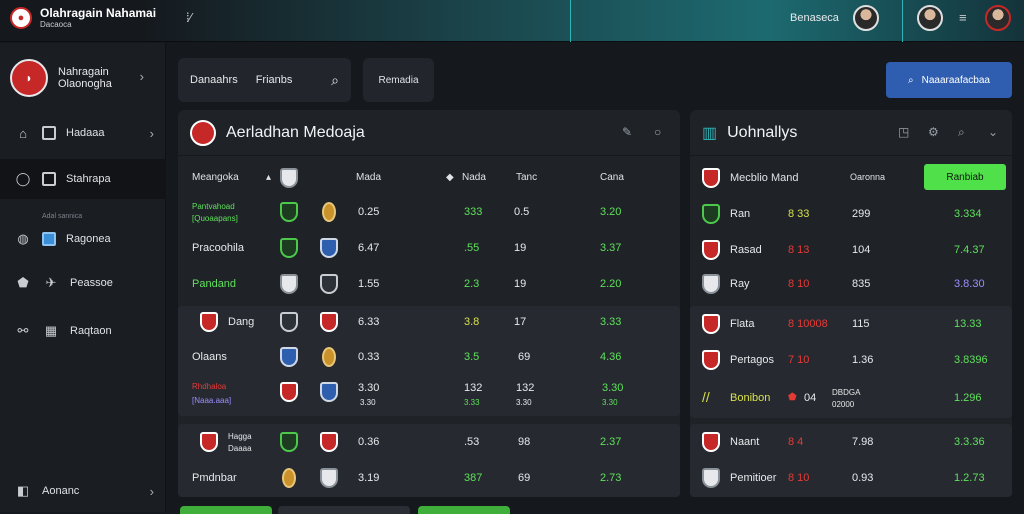 This screenshot has height=514, width=1024. I want to click on odds-value: 98, so click(524, 442).